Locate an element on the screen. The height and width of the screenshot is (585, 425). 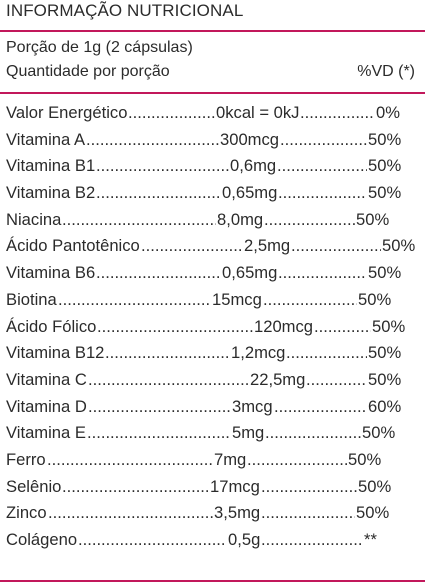
nutrient-row: Vitamina B12 1,2mcg 50% is located at coordinates (212, 354).